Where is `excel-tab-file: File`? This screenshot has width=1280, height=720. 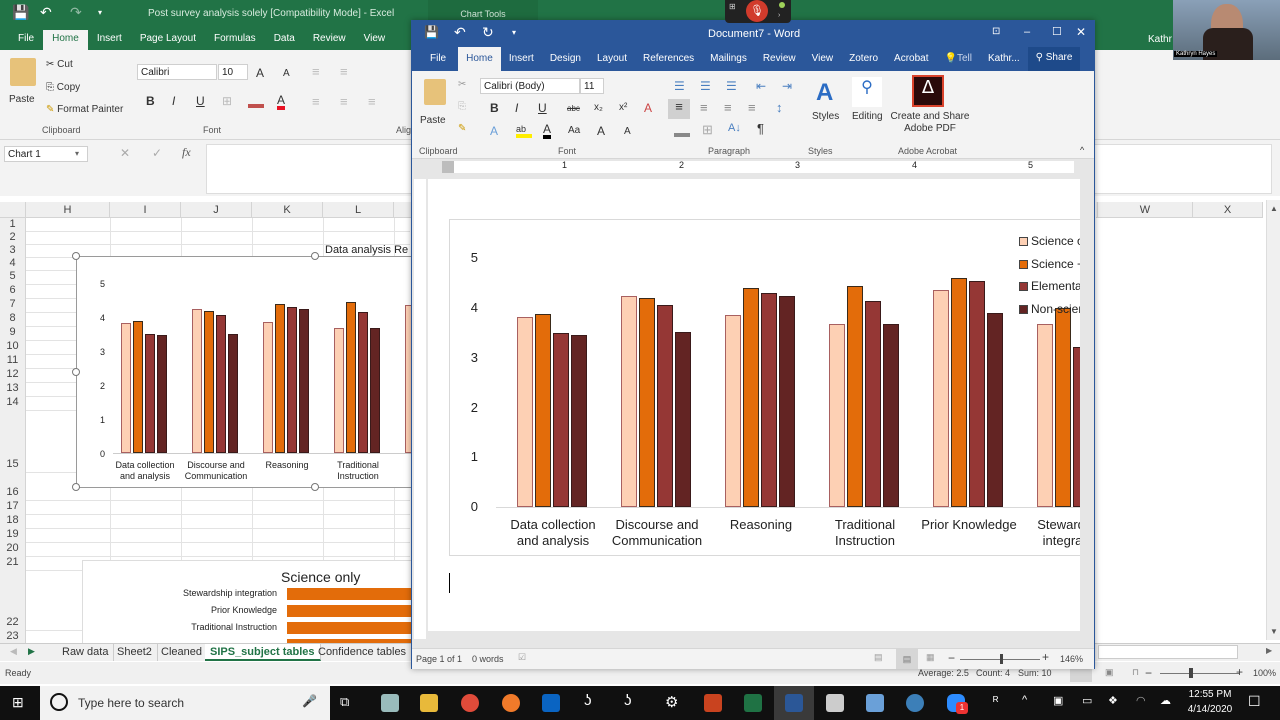 excel-tab-file: File is located at coordinates (26, 38).